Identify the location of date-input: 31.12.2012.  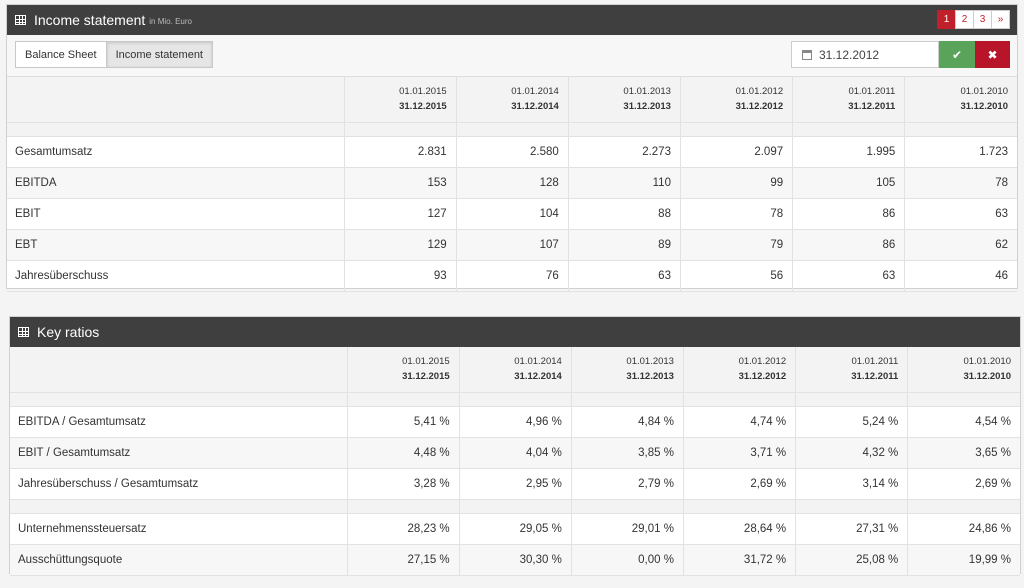
(865, 54).